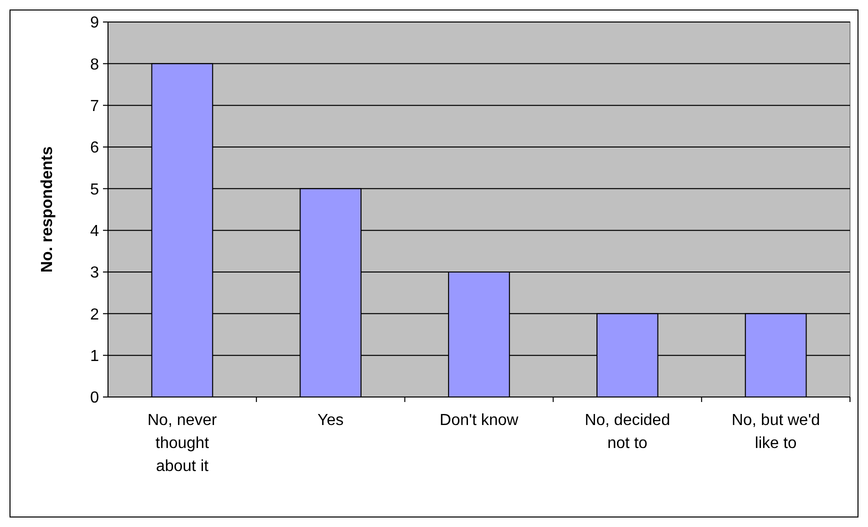 Image resolution: width=868 pixels, height=527 pixels. I want to click on y-tick-label: 8, so click(95, 65).